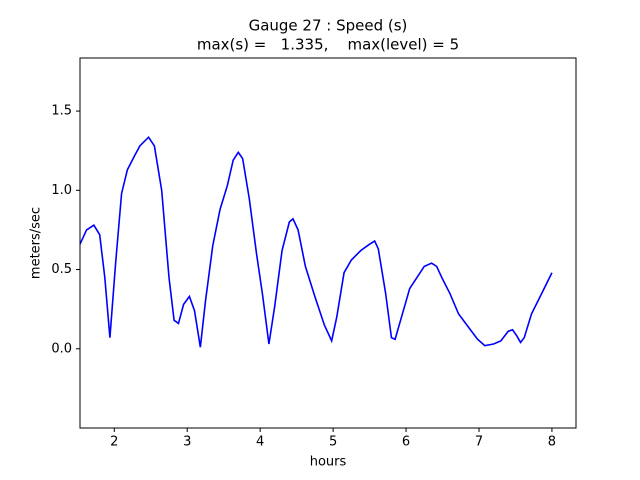 This screenshot has width=640, height=480. Describe the element at coordinates (333, 442) in the screenshot. I see `x-tick-label: 5` at that location.